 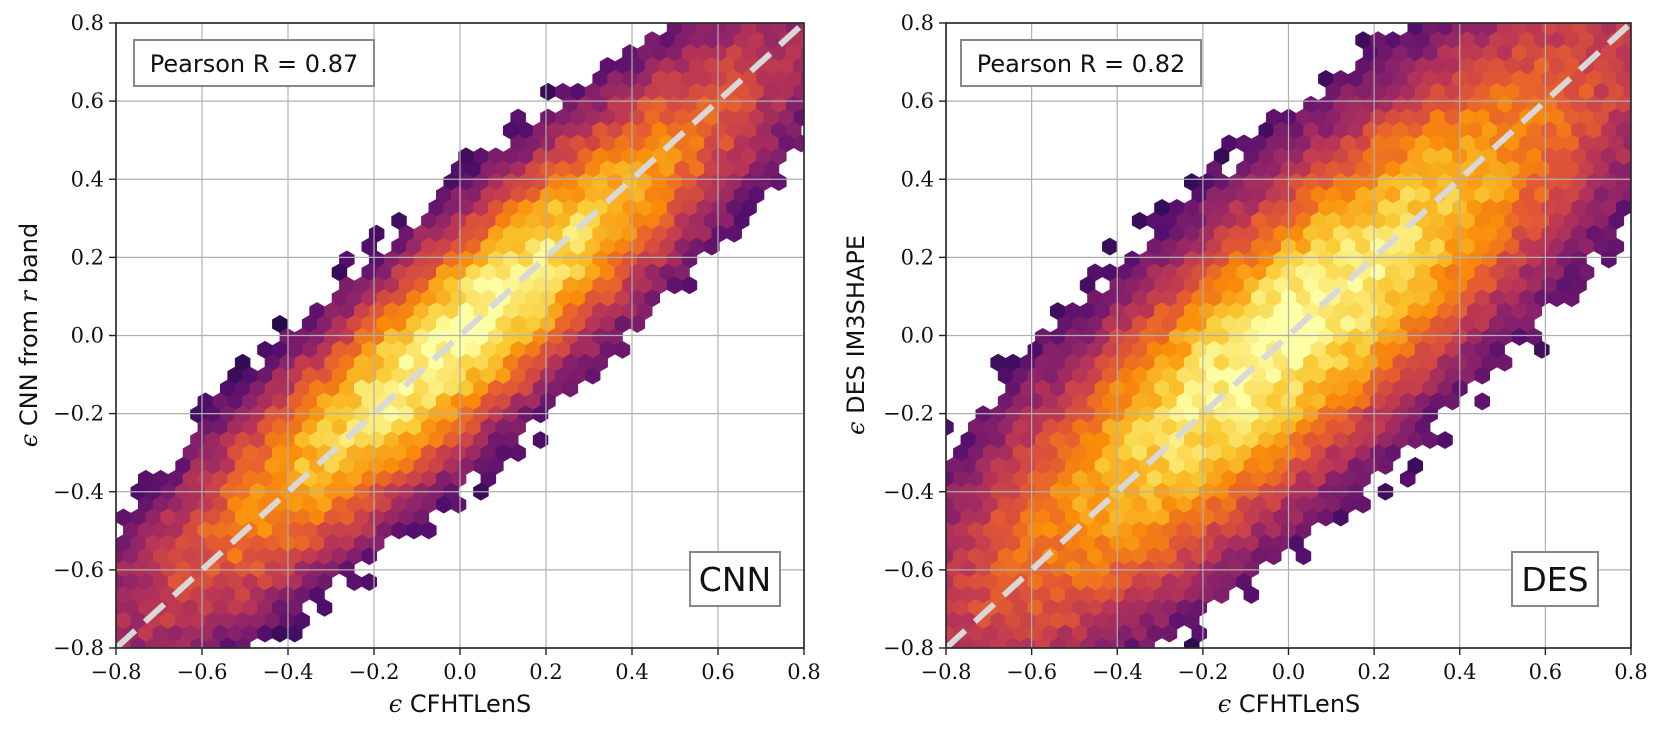 I want to click on left-x-tick-label: 0.8, so click(x=803, y=672).